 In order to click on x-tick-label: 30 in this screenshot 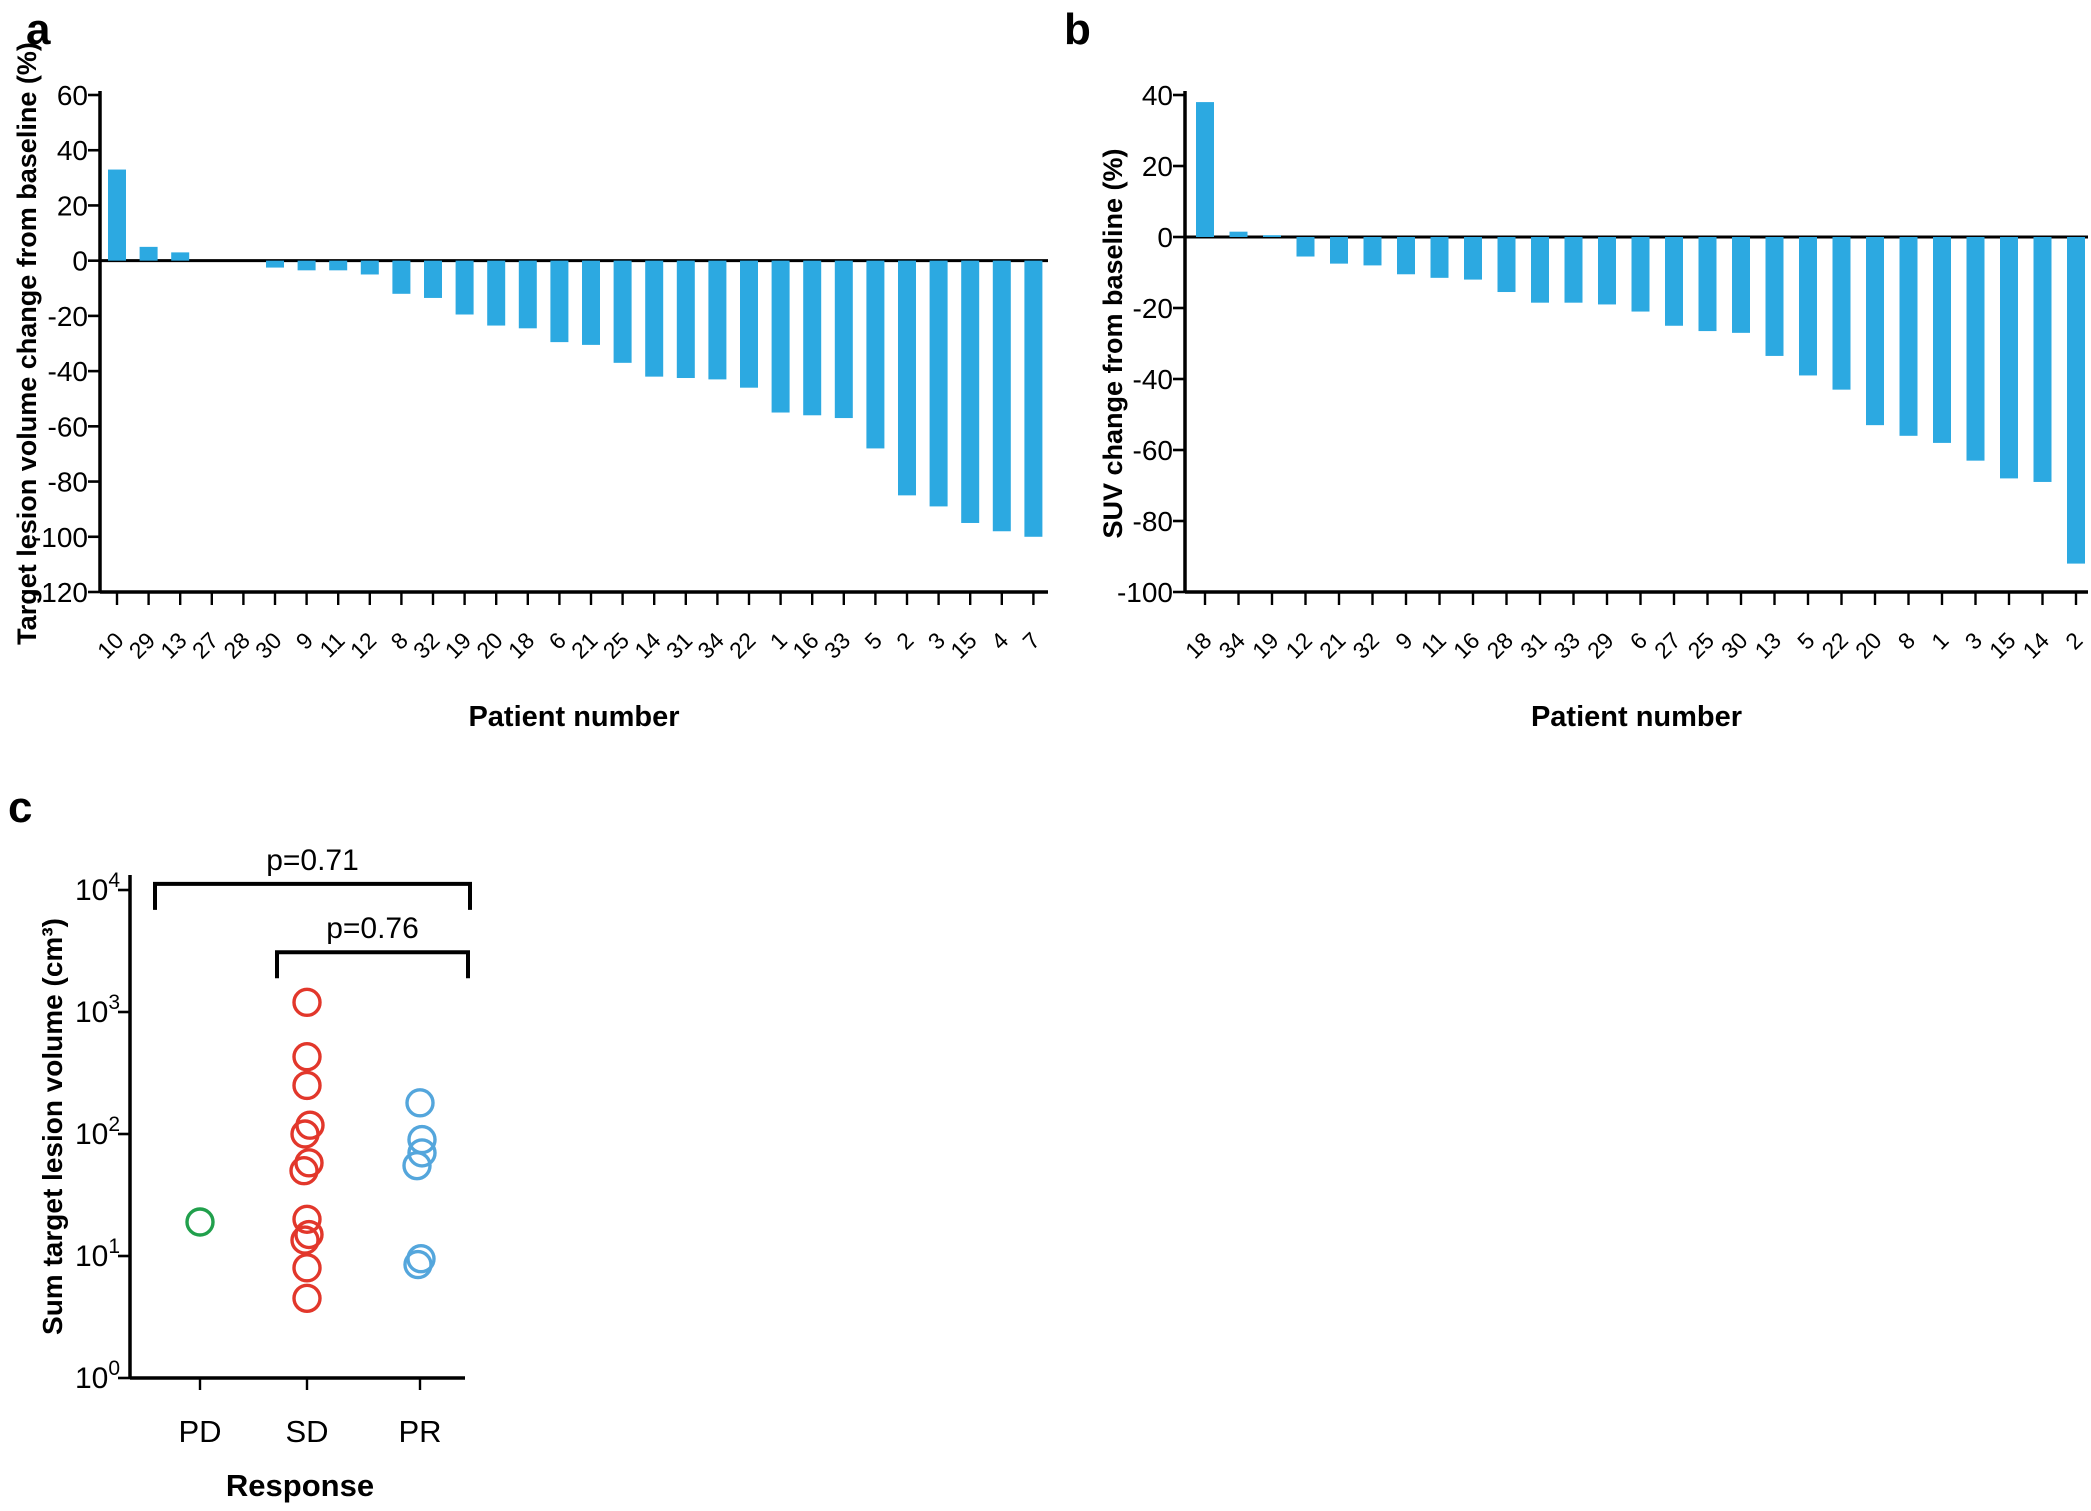, I will do `click(268, 645)`.